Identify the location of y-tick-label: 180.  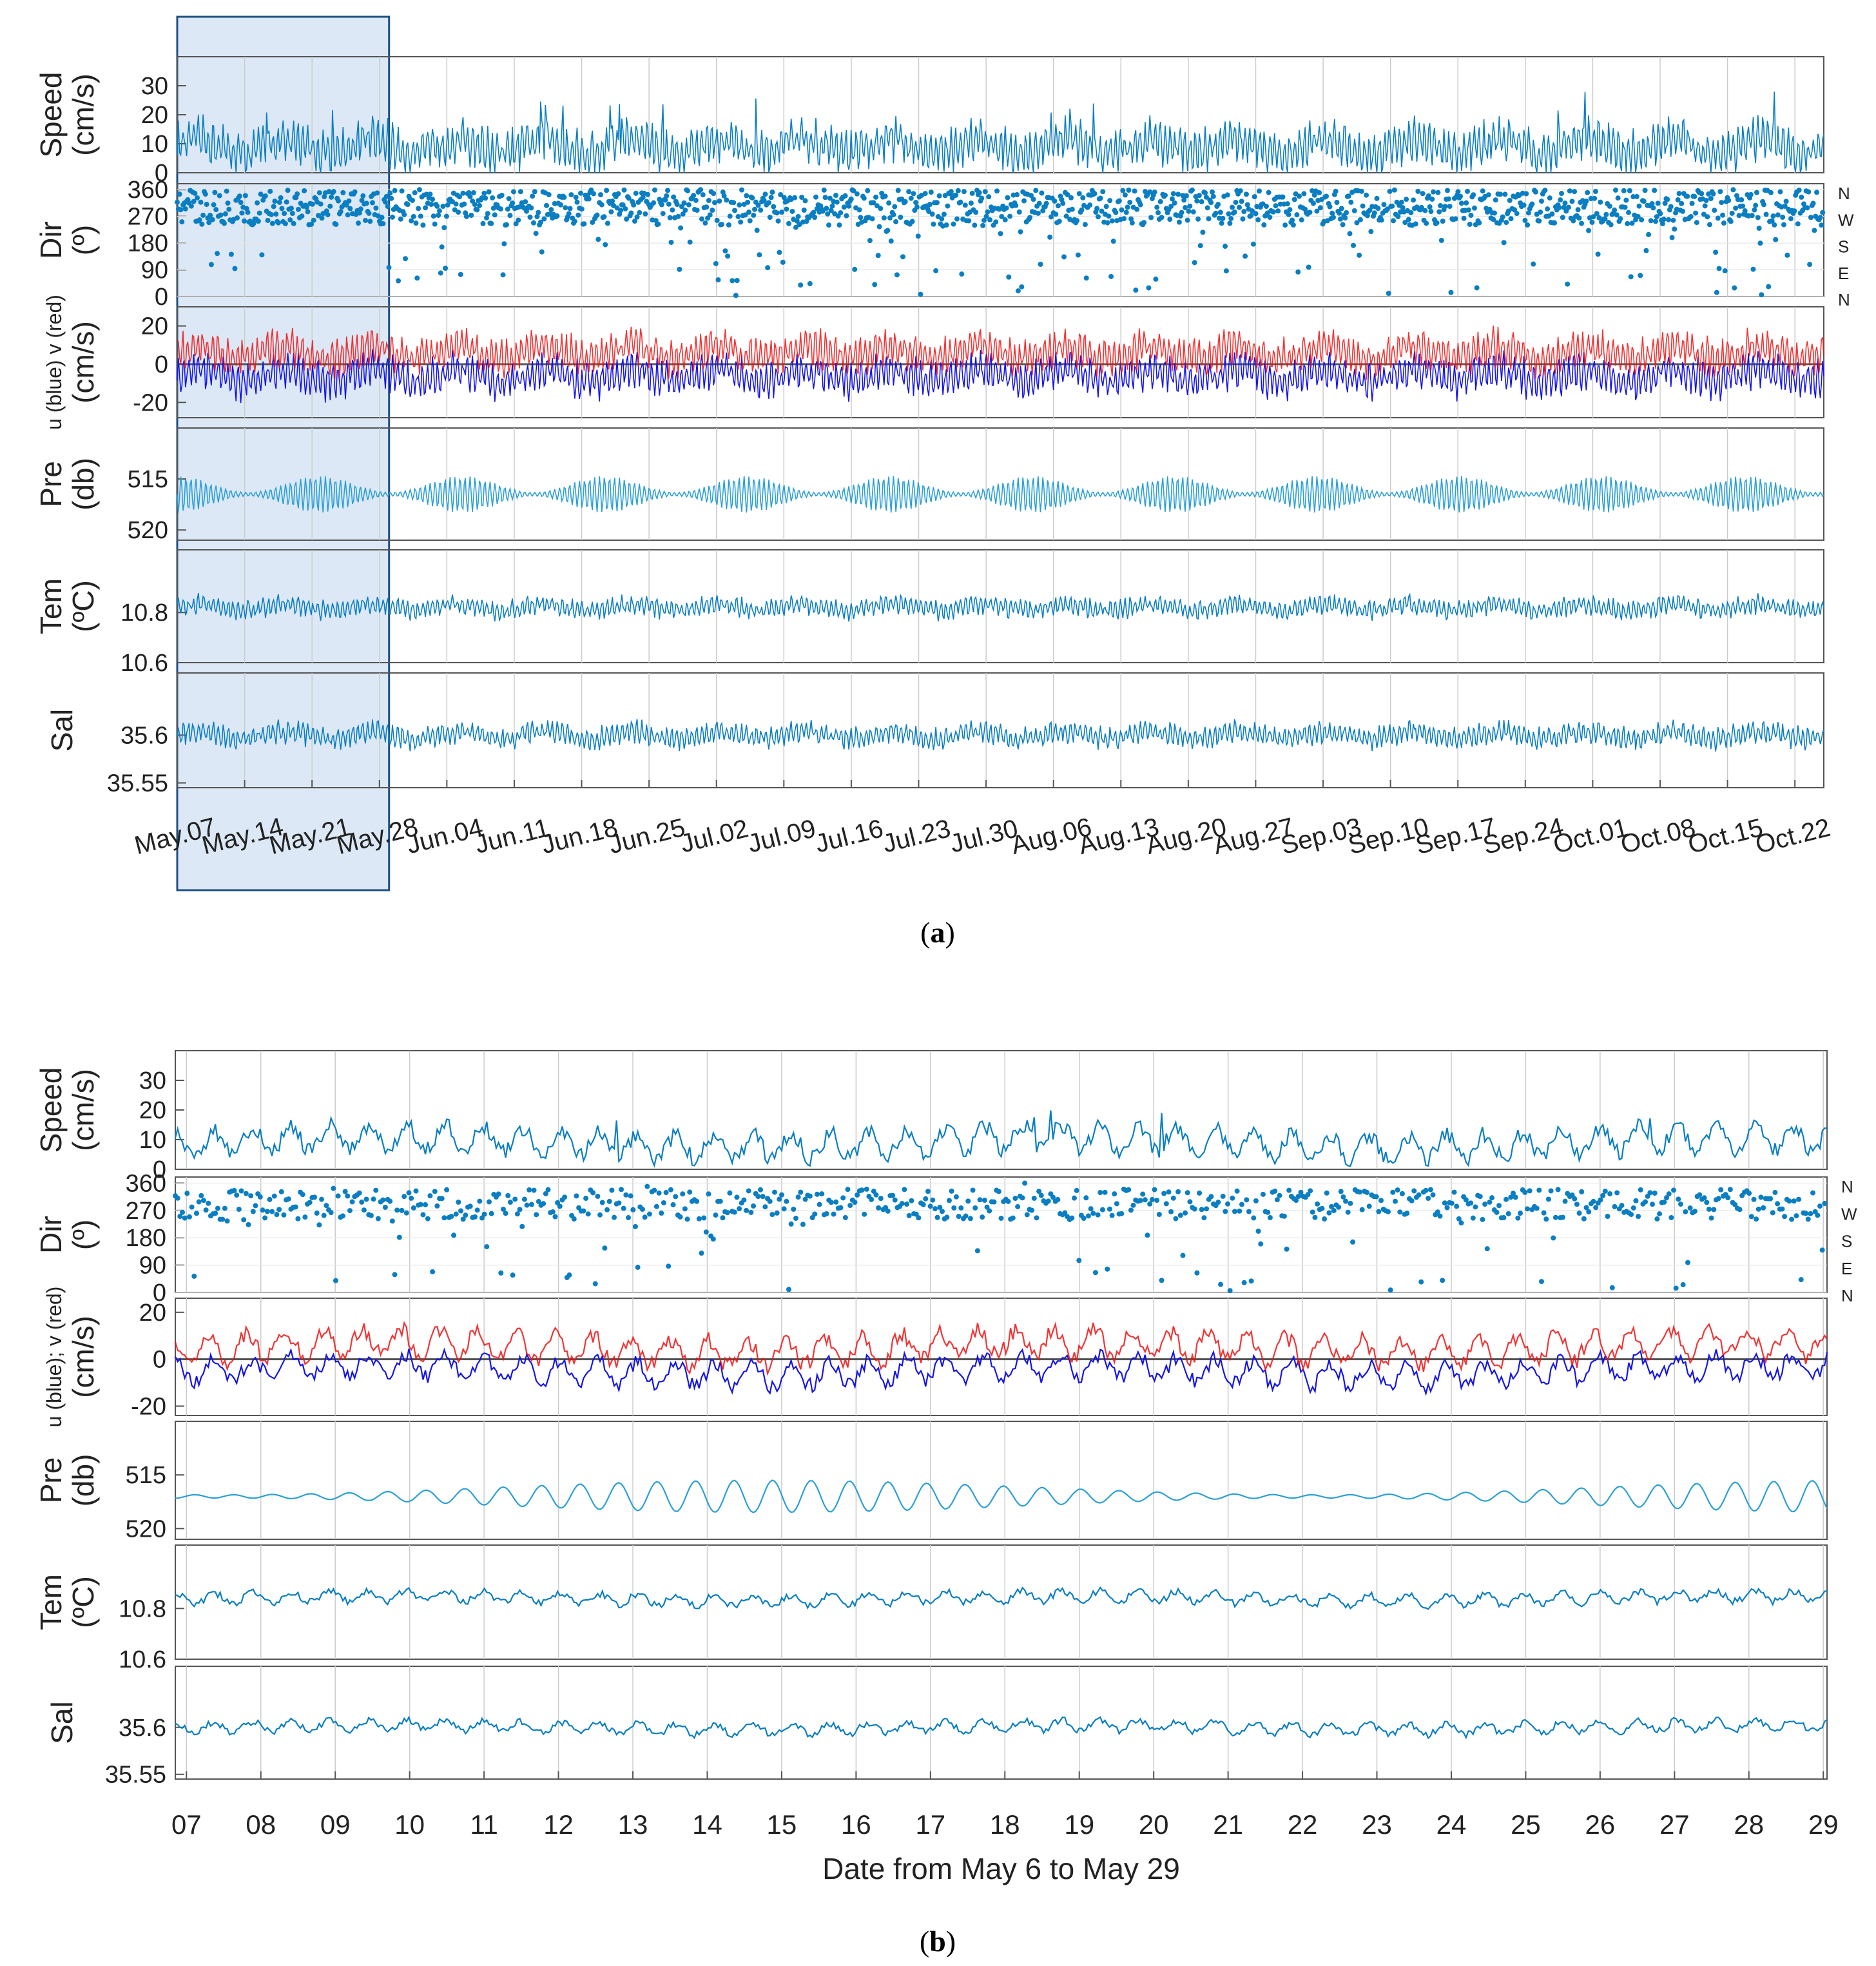
(148, 243).